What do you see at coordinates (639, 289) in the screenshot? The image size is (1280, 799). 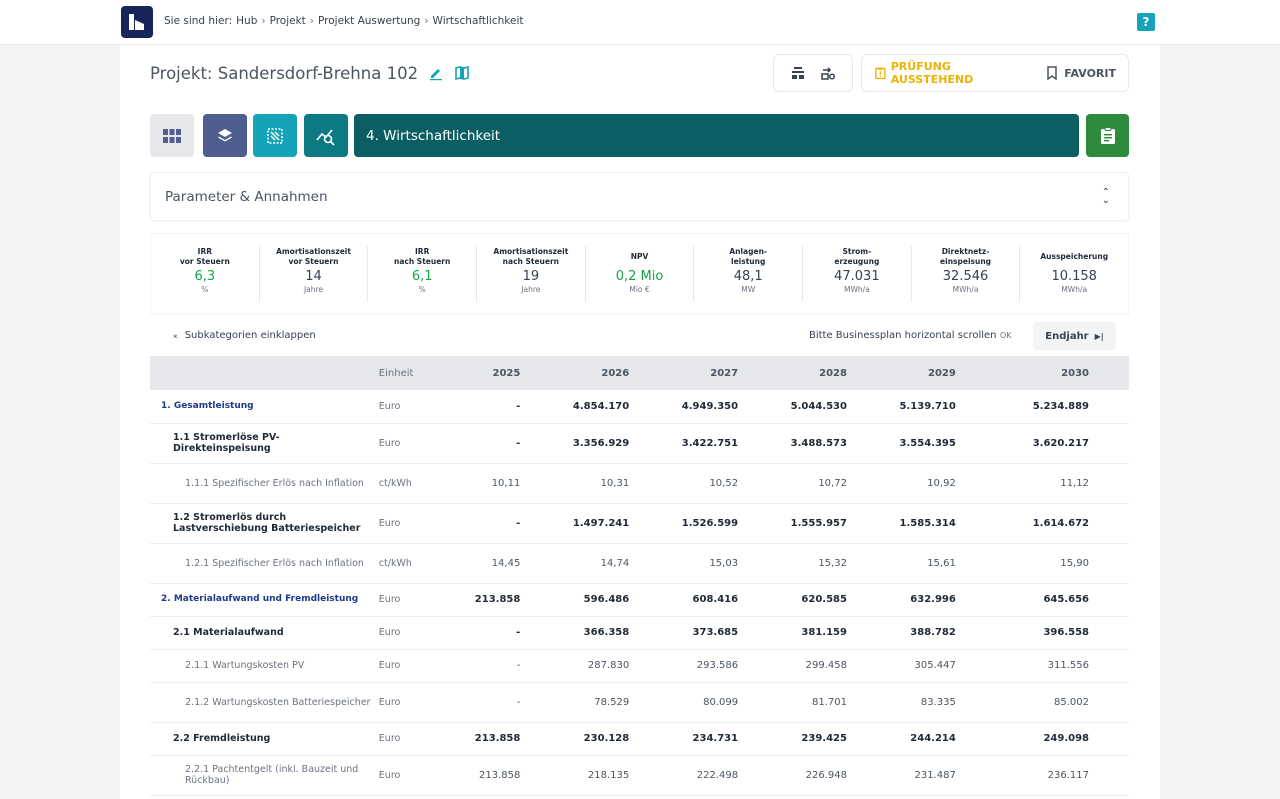 I see `kpi-unit: Mio €` at bounding box center [639, 289].